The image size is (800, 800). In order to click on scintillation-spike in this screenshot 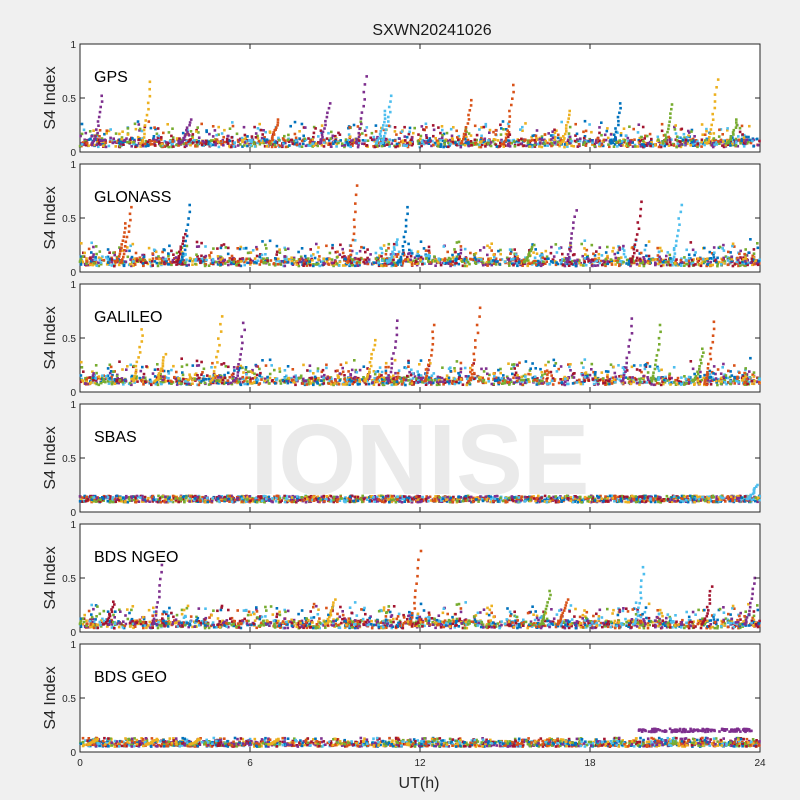, I will do `click(571, 236)`.